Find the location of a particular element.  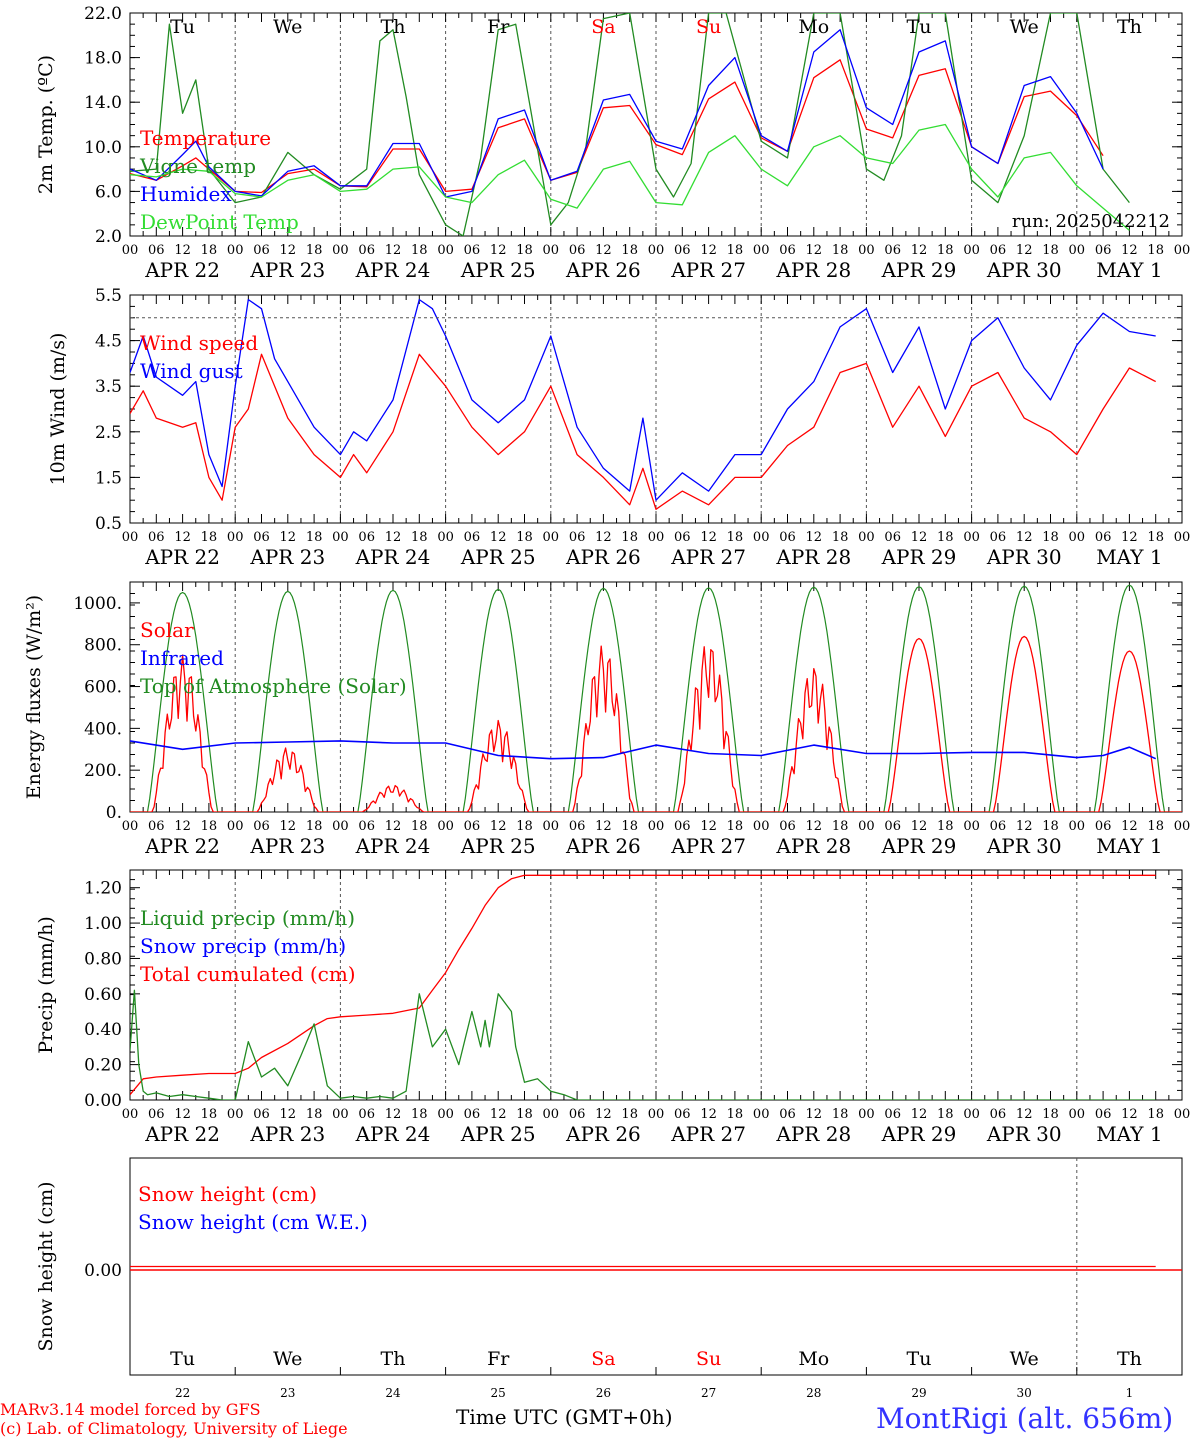

series-liquid-precip-mm-h- is located at coordinates (643, 1044).